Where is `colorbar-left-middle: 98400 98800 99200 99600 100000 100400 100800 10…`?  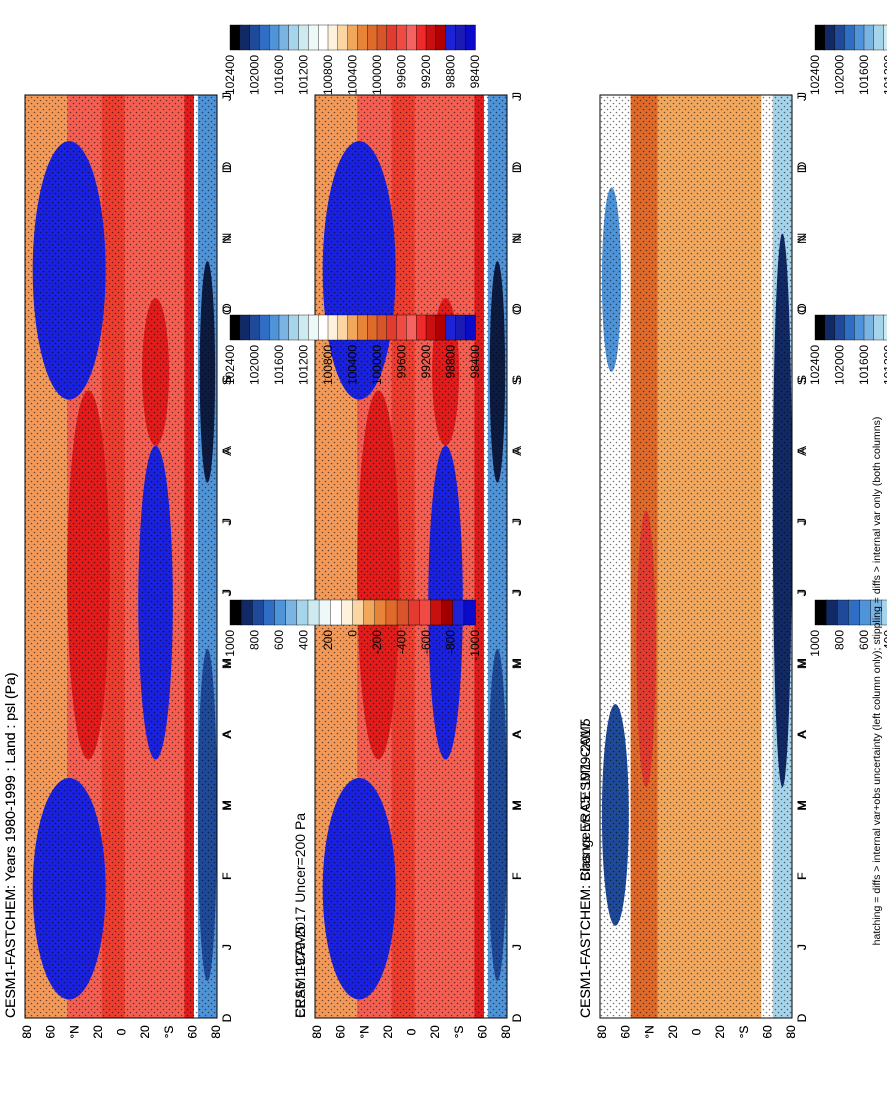 colorbar-left-middle: 98400 98800 99200 99600 100000 100400 100800 10… is located at coordinates (352, 349).